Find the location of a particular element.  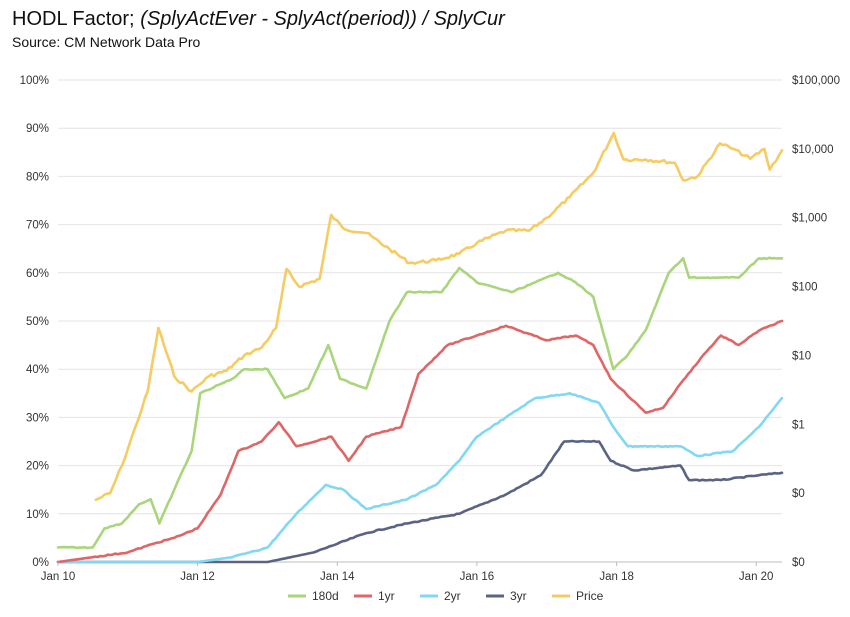

y-left-tick-label: 40% is located at coordinates (37, 370).